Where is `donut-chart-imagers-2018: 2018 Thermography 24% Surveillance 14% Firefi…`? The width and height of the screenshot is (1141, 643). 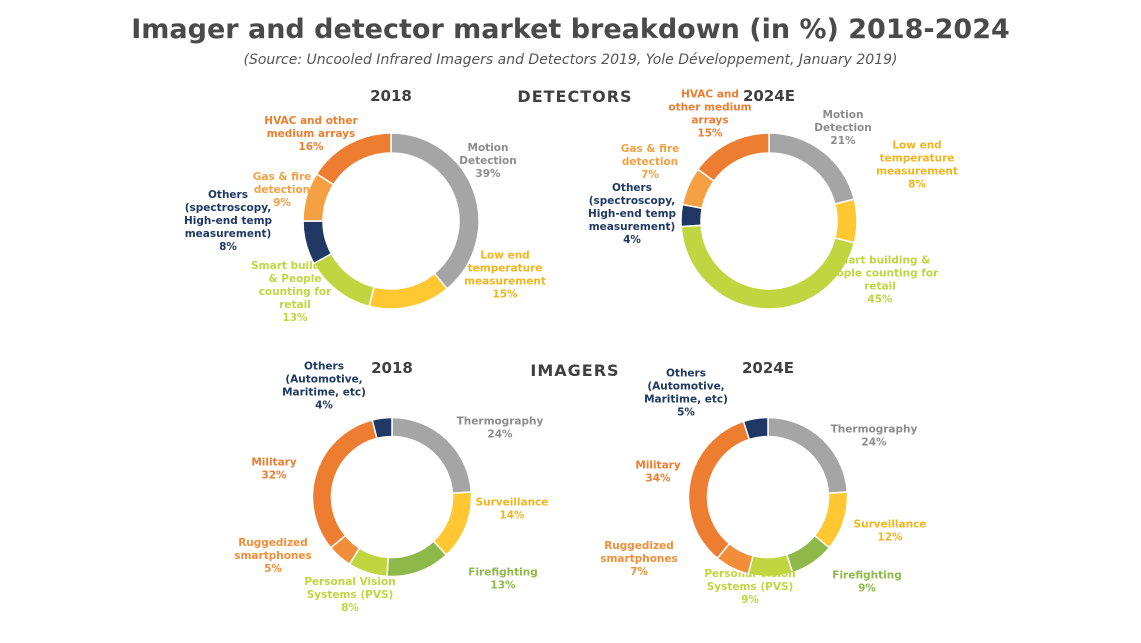
donut-chart-imagers-2018: 2018 Thermography 24% Surveillance 14% Firefi… is located at coordinates (391, 486).